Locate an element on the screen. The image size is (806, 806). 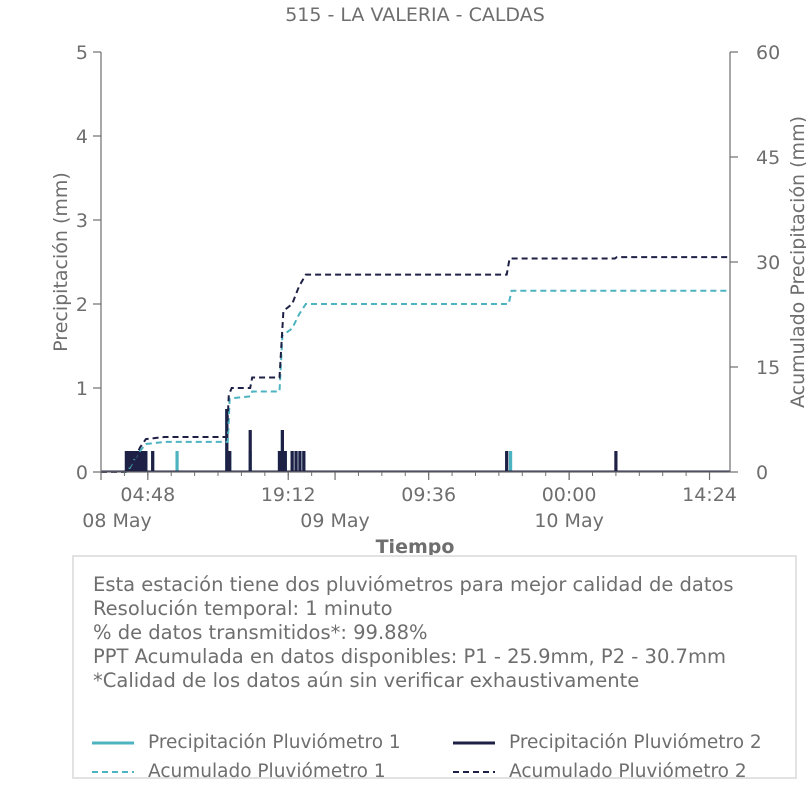
x-tick-label-0448: 04:48 is located at coordinates (147, 495).